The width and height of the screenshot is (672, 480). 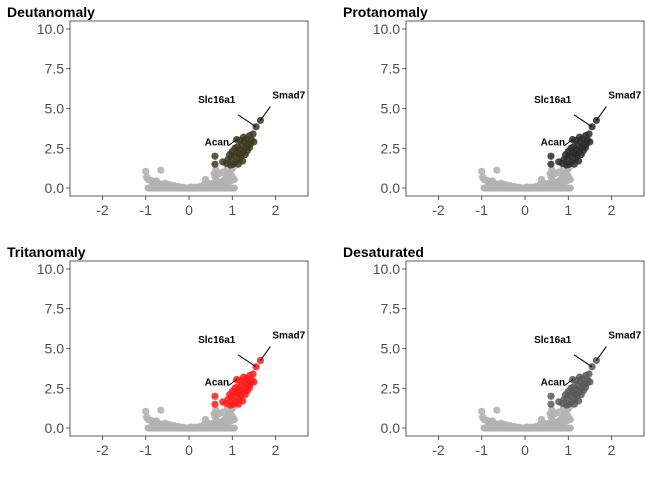 What do you see at coordinates (51, 12) in the screenshot?
I see `panel-title: Deutanomaly` at bounding box center [51, 12].